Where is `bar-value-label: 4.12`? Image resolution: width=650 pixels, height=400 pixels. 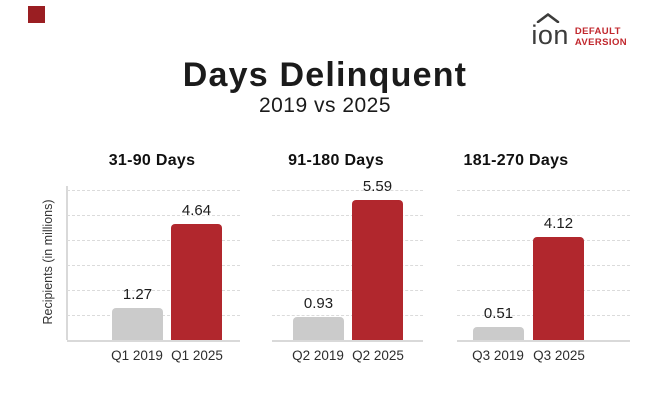 bar-value-label: 4.12 is located at coordinates (558, 223).